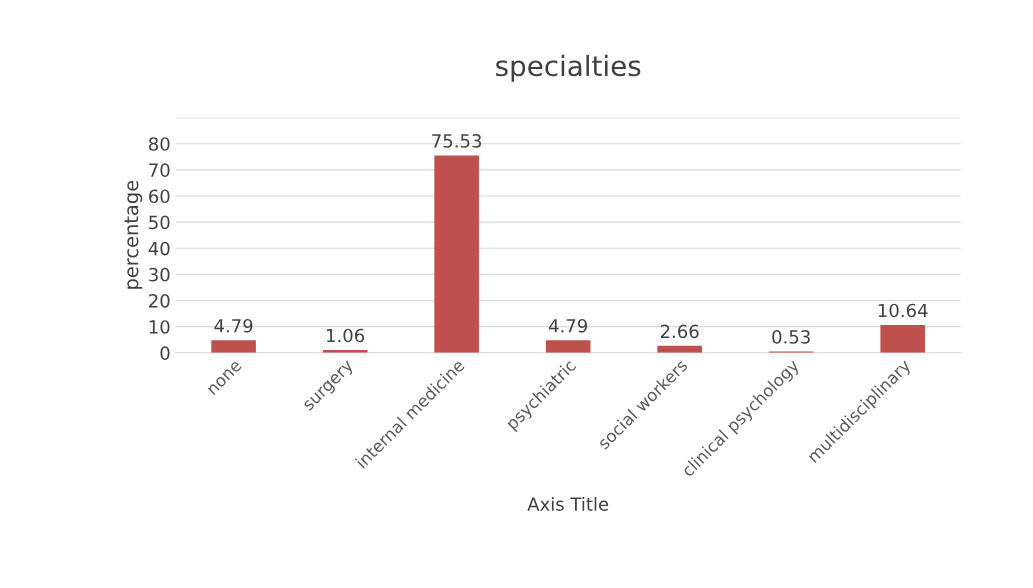 The height and width of the screenshot is (588, 1033). What do you see at coordinates (679, 331) in the screenshot?
I see `data-label: 2.66` at bounding box center [679, 331].